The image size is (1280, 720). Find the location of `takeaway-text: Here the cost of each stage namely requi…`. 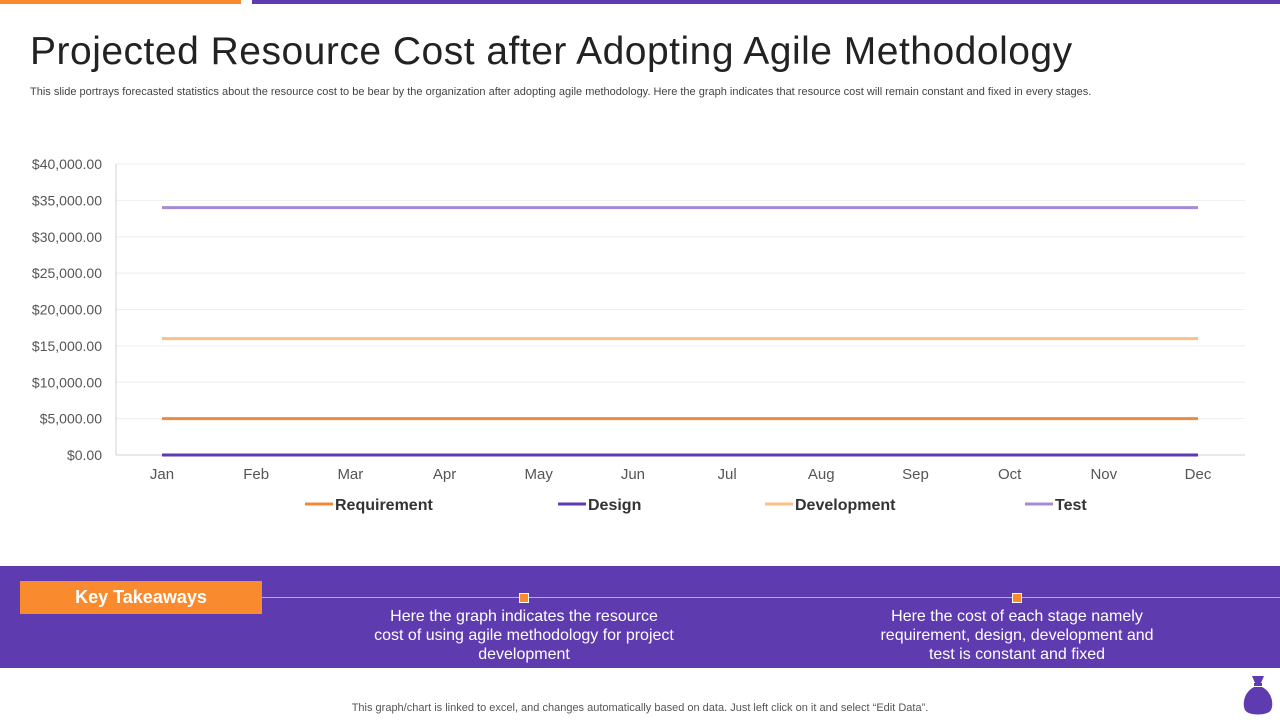

takeaway-text: Here the cost of each stage namely requi… is located at coordinates (1017, 635).